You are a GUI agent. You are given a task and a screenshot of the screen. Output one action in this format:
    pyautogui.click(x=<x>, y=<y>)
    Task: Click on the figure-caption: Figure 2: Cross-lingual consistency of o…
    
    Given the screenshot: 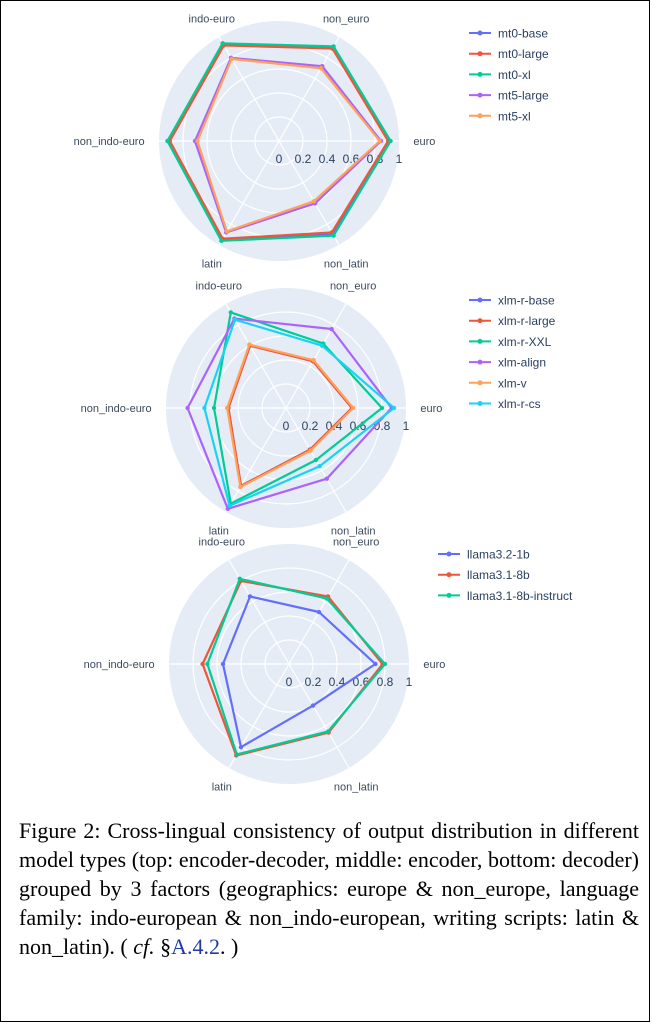 What is the action you would take?
    pyautogui.click(x=329, y=888)
    